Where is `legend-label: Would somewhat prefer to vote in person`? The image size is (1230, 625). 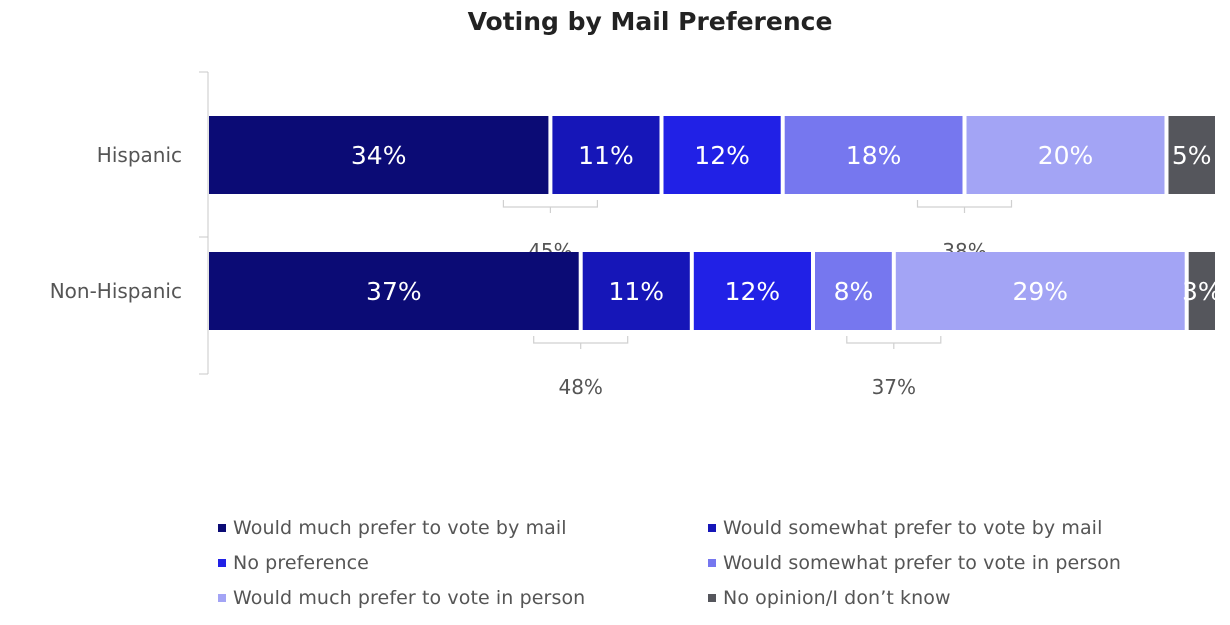 legend-label: Would somewhat prefer to vote in person is located at coordinates (922, 563).